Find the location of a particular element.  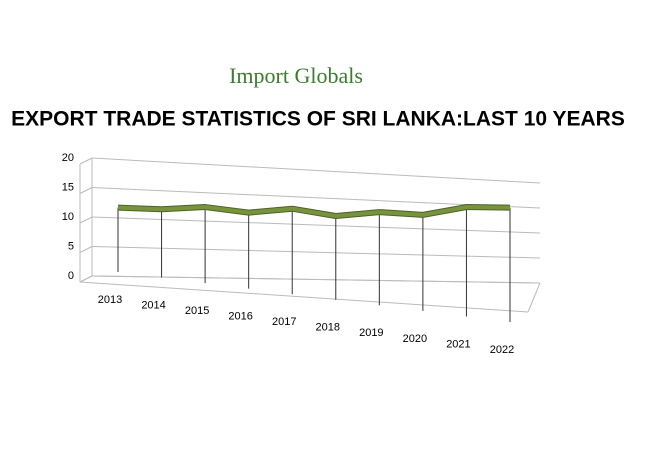

line is located at coordinates (314, 211).